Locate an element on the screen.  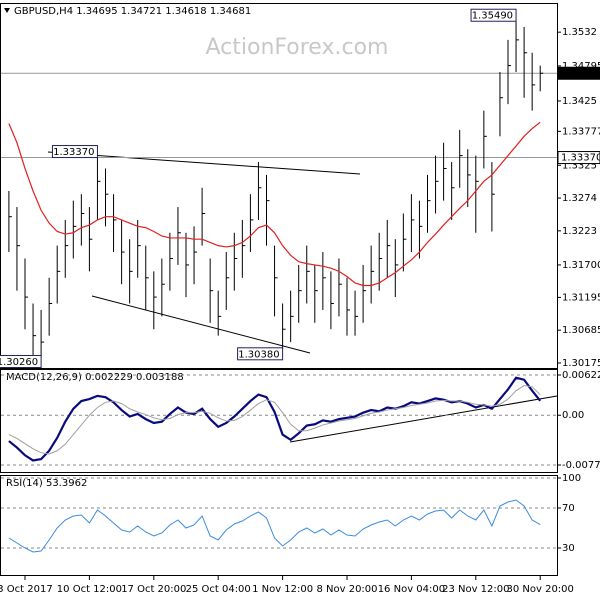
y-tick-label: 1.3425 is located at coordinates (579, 101).